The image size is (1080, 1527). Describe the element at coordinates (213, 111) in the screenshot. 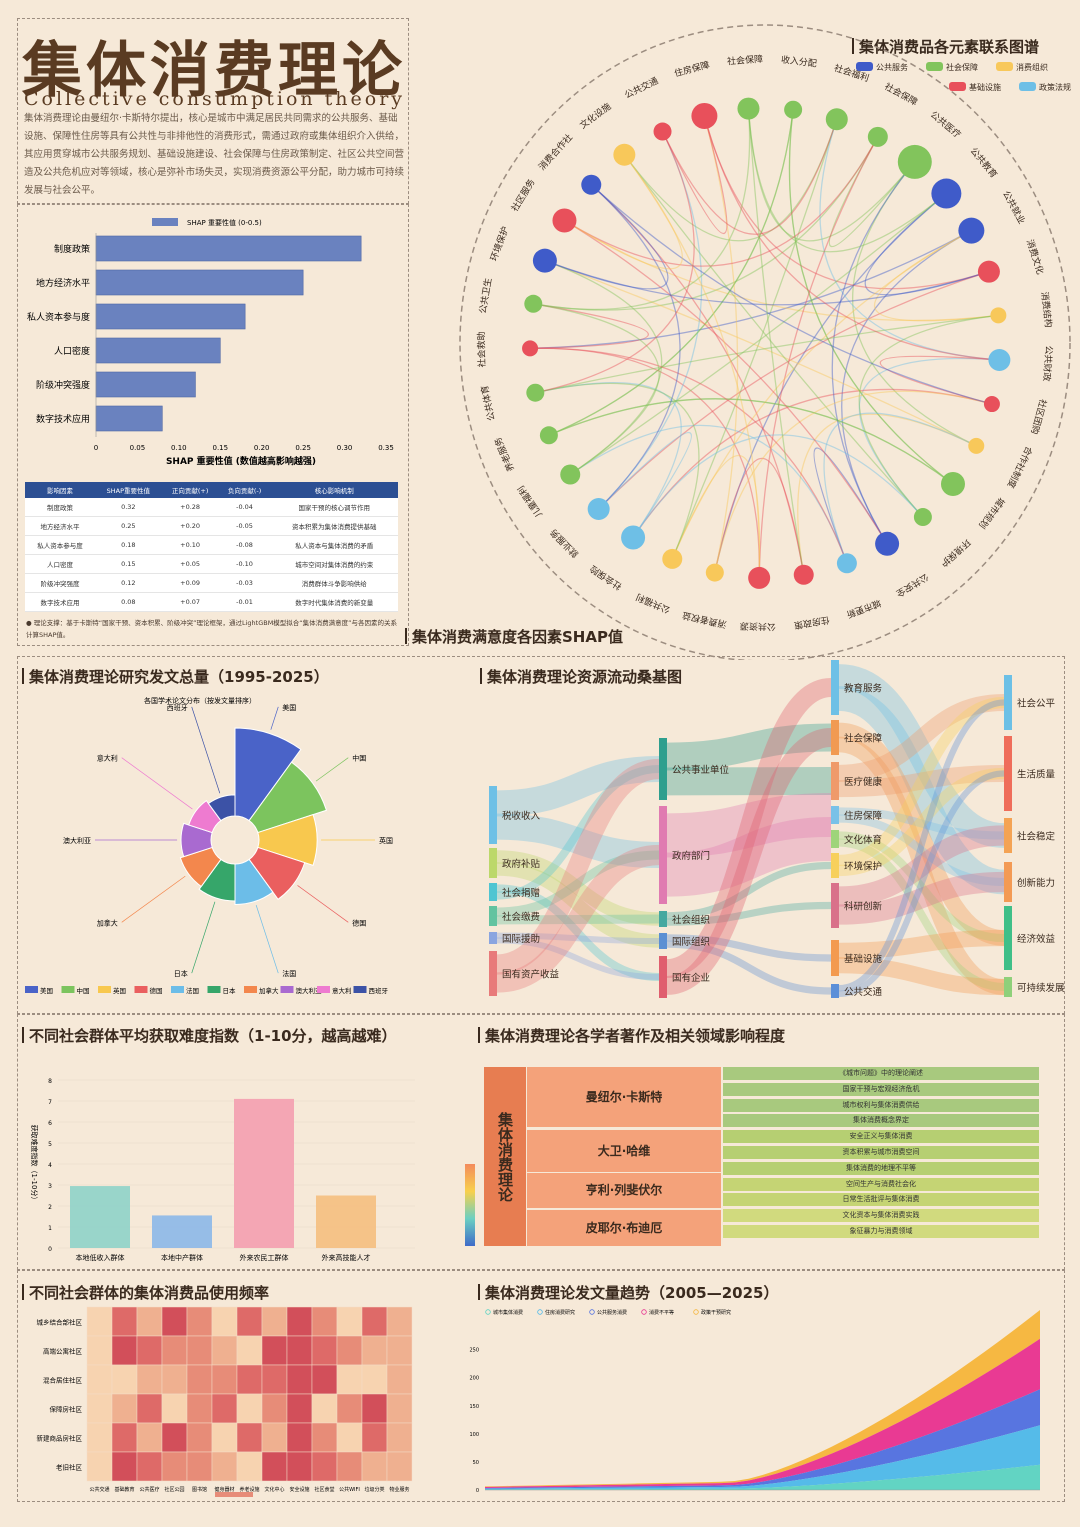

I see `frame-intro` at that location.